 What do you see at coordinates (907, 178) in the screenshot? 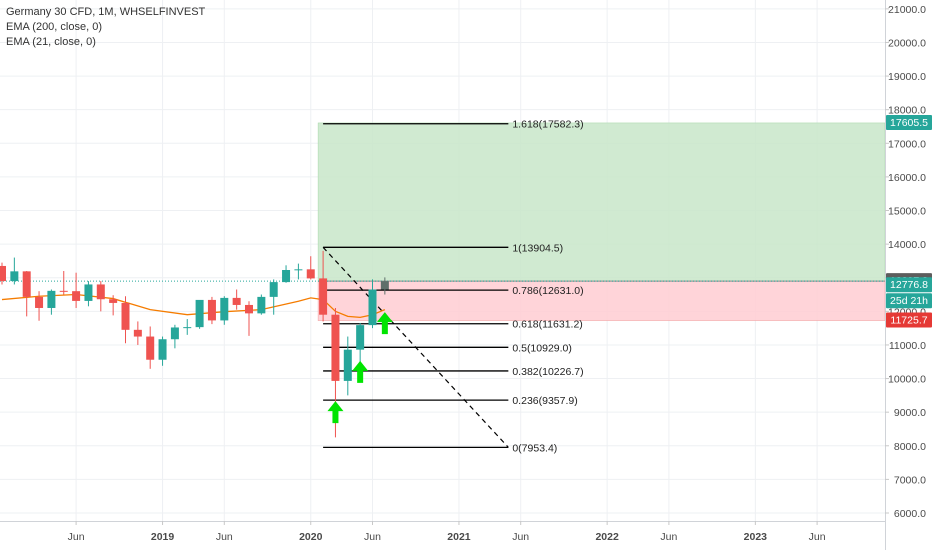
I see `y-tick-label: 16000.0` at bounding box center [907, 178].